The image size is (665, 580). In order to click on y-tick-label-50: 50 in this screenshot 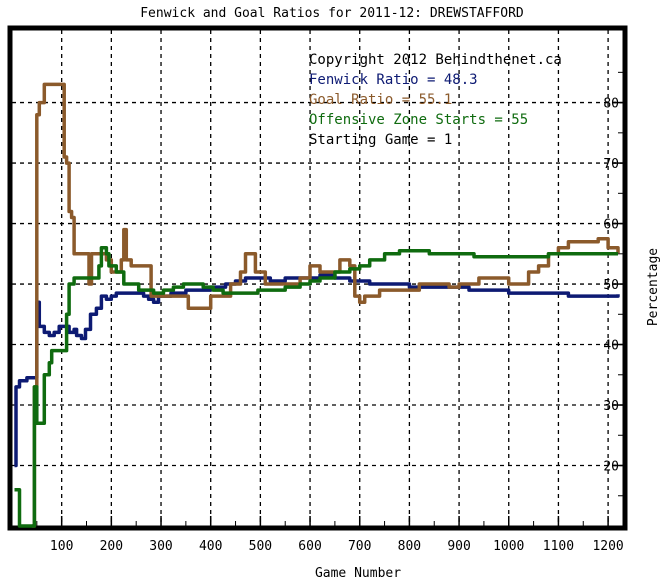, I will do `click(611, 285)`.